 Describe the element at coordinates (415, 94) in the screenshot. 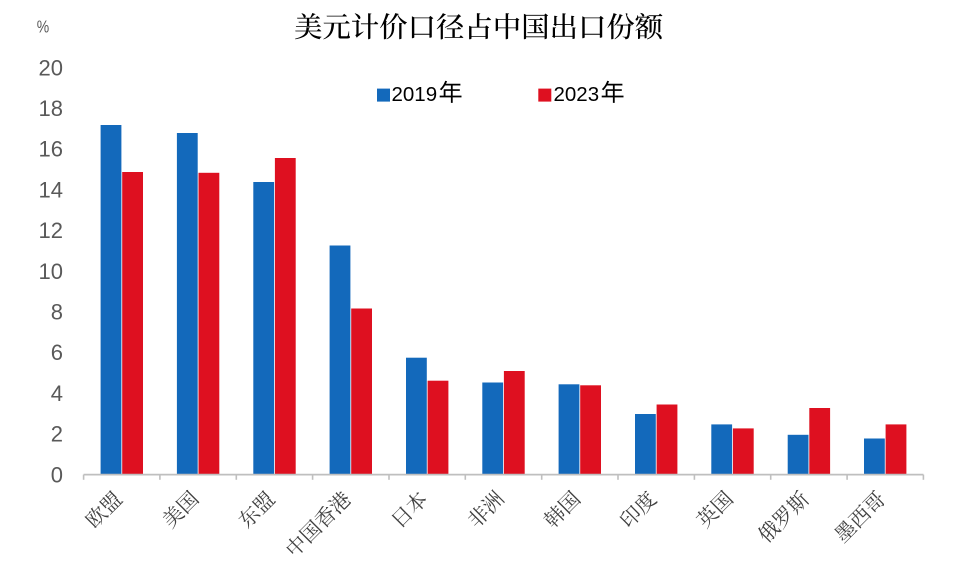

I see `svg-text: 2019` at that location.